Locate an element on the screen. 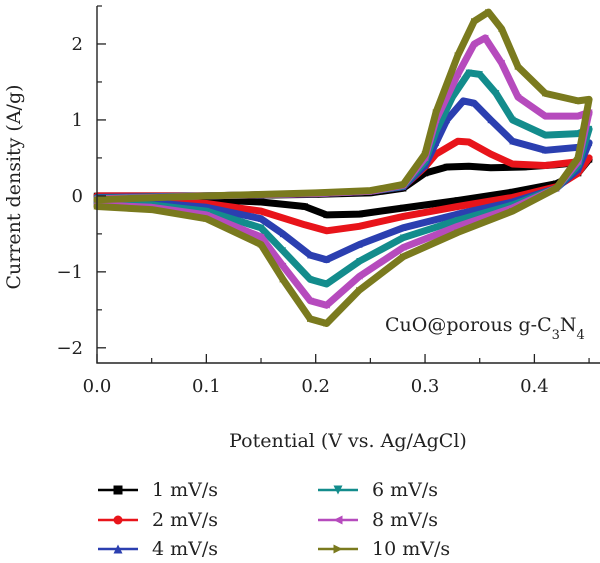 This screenshot has width=600, height=563. annotation-subscript-2: 4 is located at coordinates (581, 335).